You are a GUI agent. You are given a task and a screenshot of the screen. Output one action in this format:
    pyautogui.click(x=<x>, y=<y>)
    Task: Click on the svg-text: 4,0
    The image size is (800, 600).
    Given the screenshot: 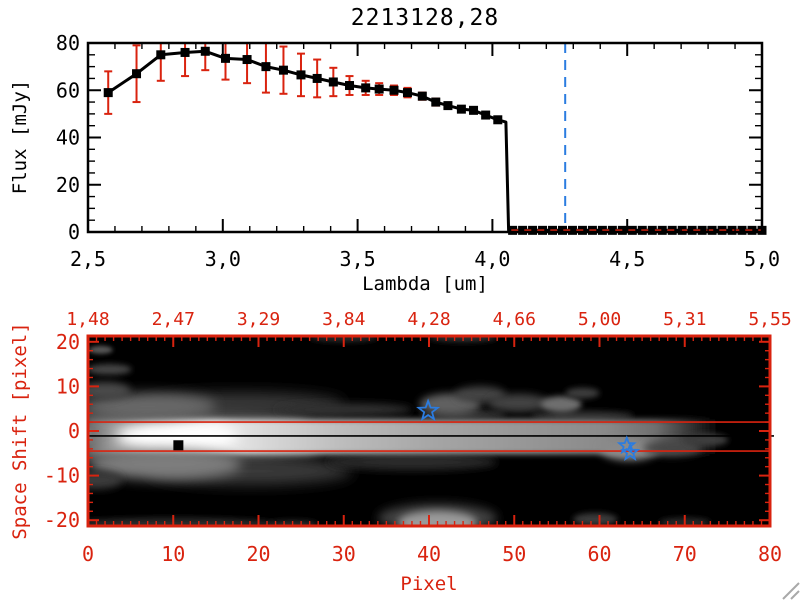 What is the action you would take?
    pyautogui.click(x=492, y=259)
    